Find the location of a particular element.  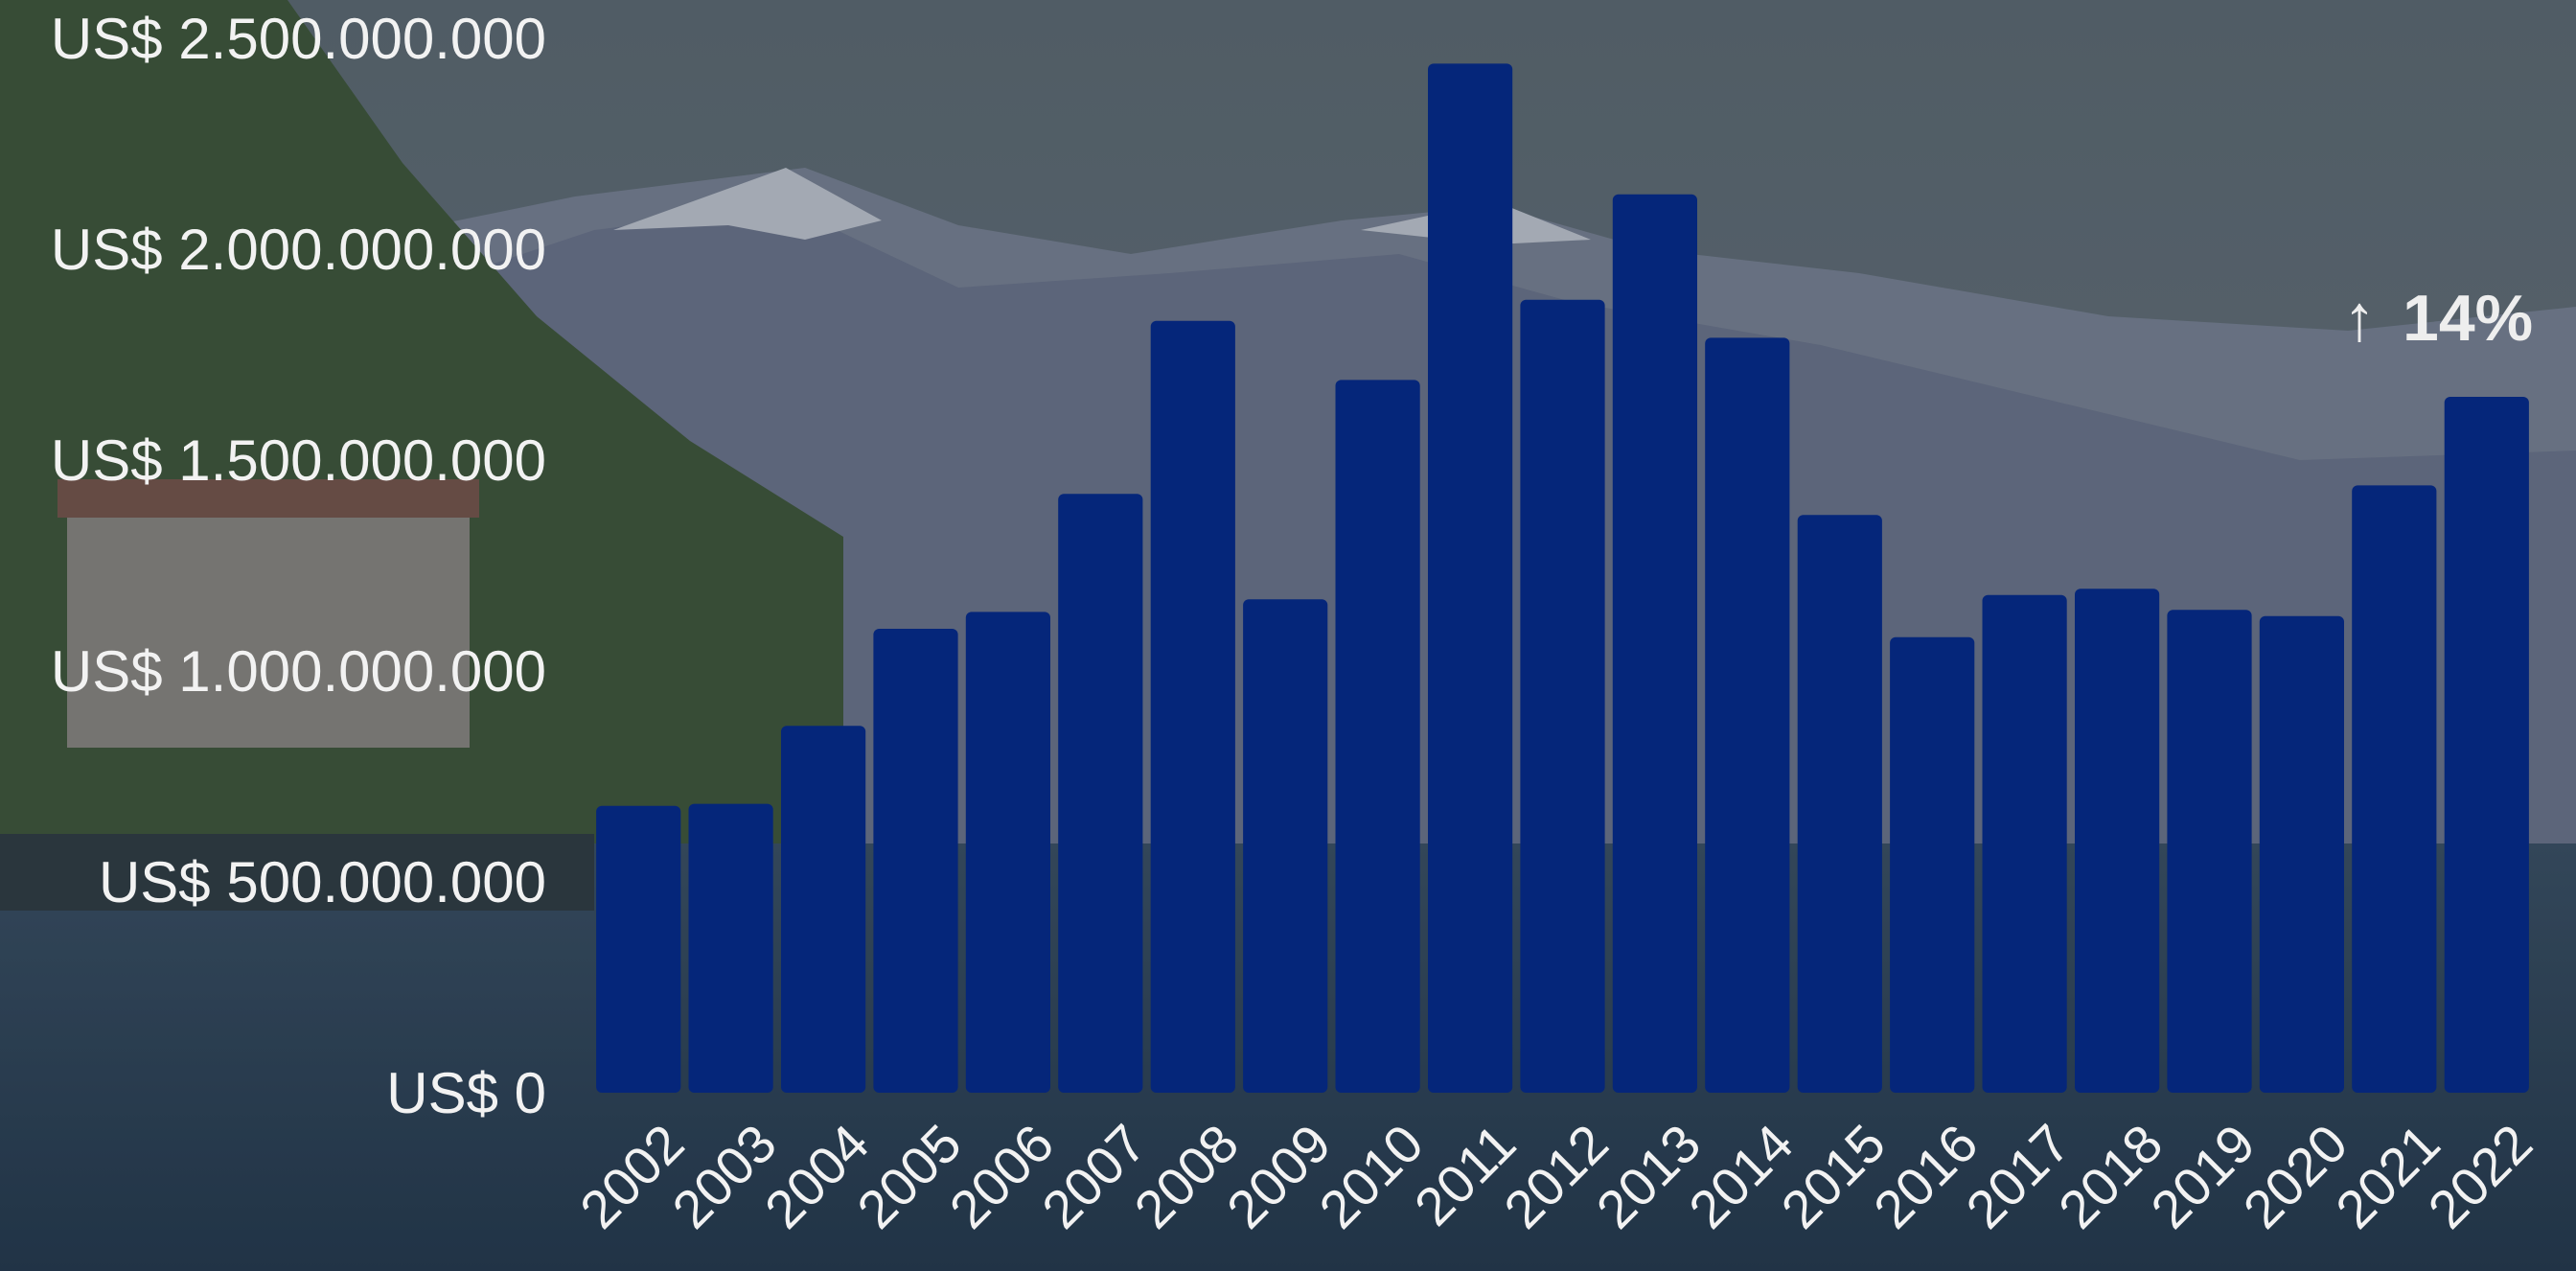

y-tick-label: US$ 0 is located at coordinates (466, 1093).